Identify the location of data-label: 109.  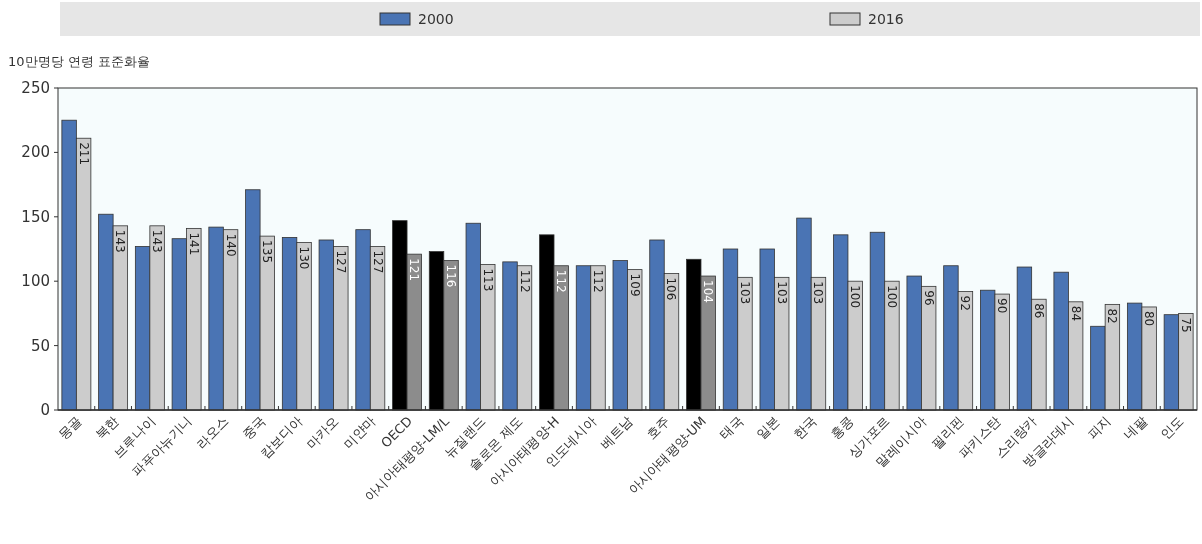
(634, 285).